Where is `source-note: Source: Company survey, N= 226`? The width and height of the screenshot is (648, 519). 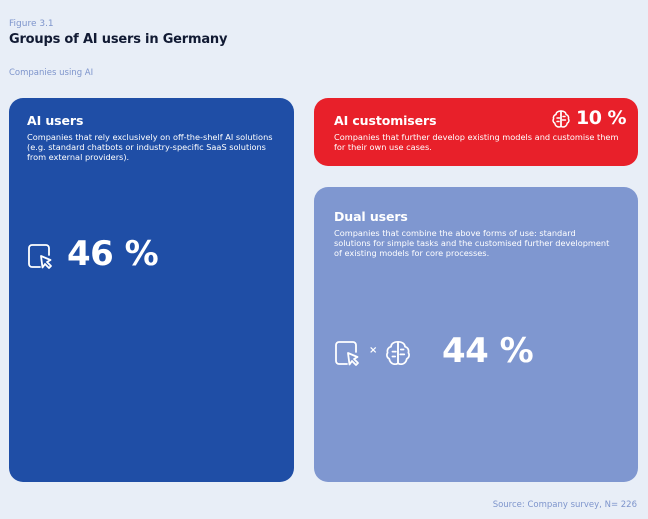 source-note: Source: Company survey, N= 226 is located at coordinates (564, 505).